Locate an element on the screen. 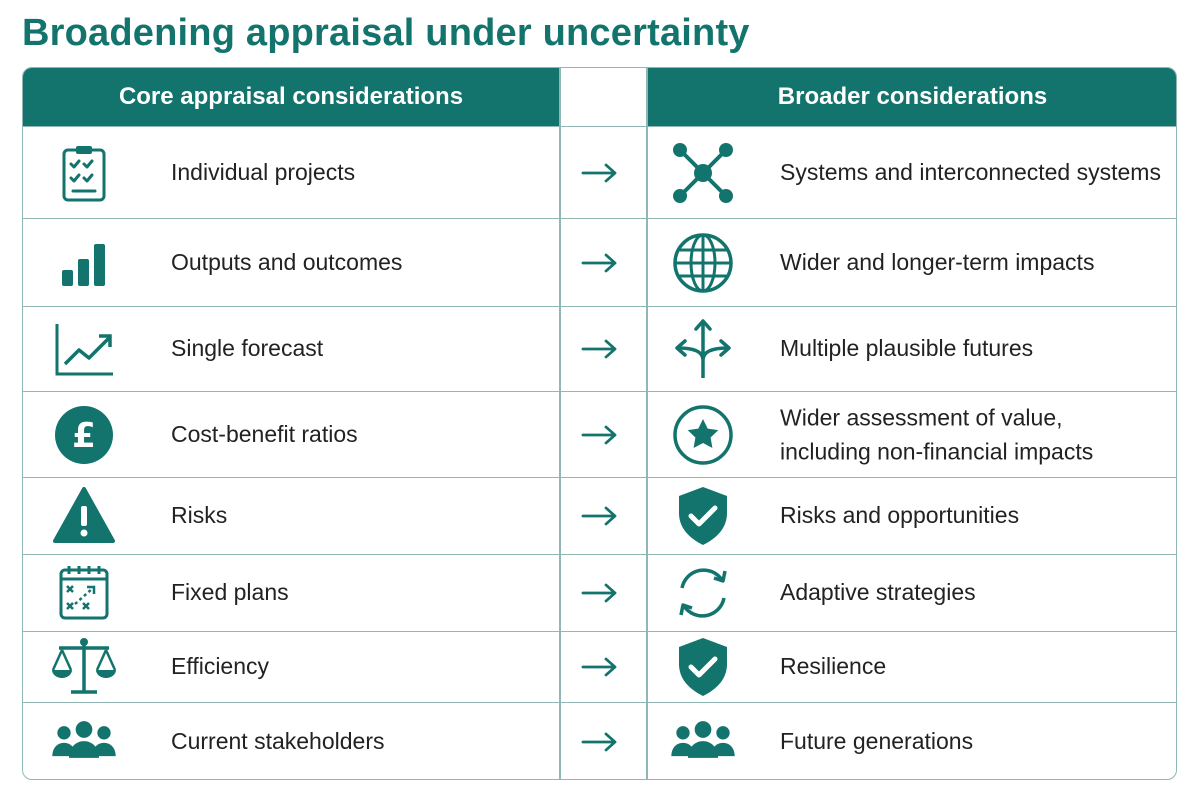 This screenshot has width=1200, height=801. broader-item-label: Future generations is located at coordinates (877, 741).